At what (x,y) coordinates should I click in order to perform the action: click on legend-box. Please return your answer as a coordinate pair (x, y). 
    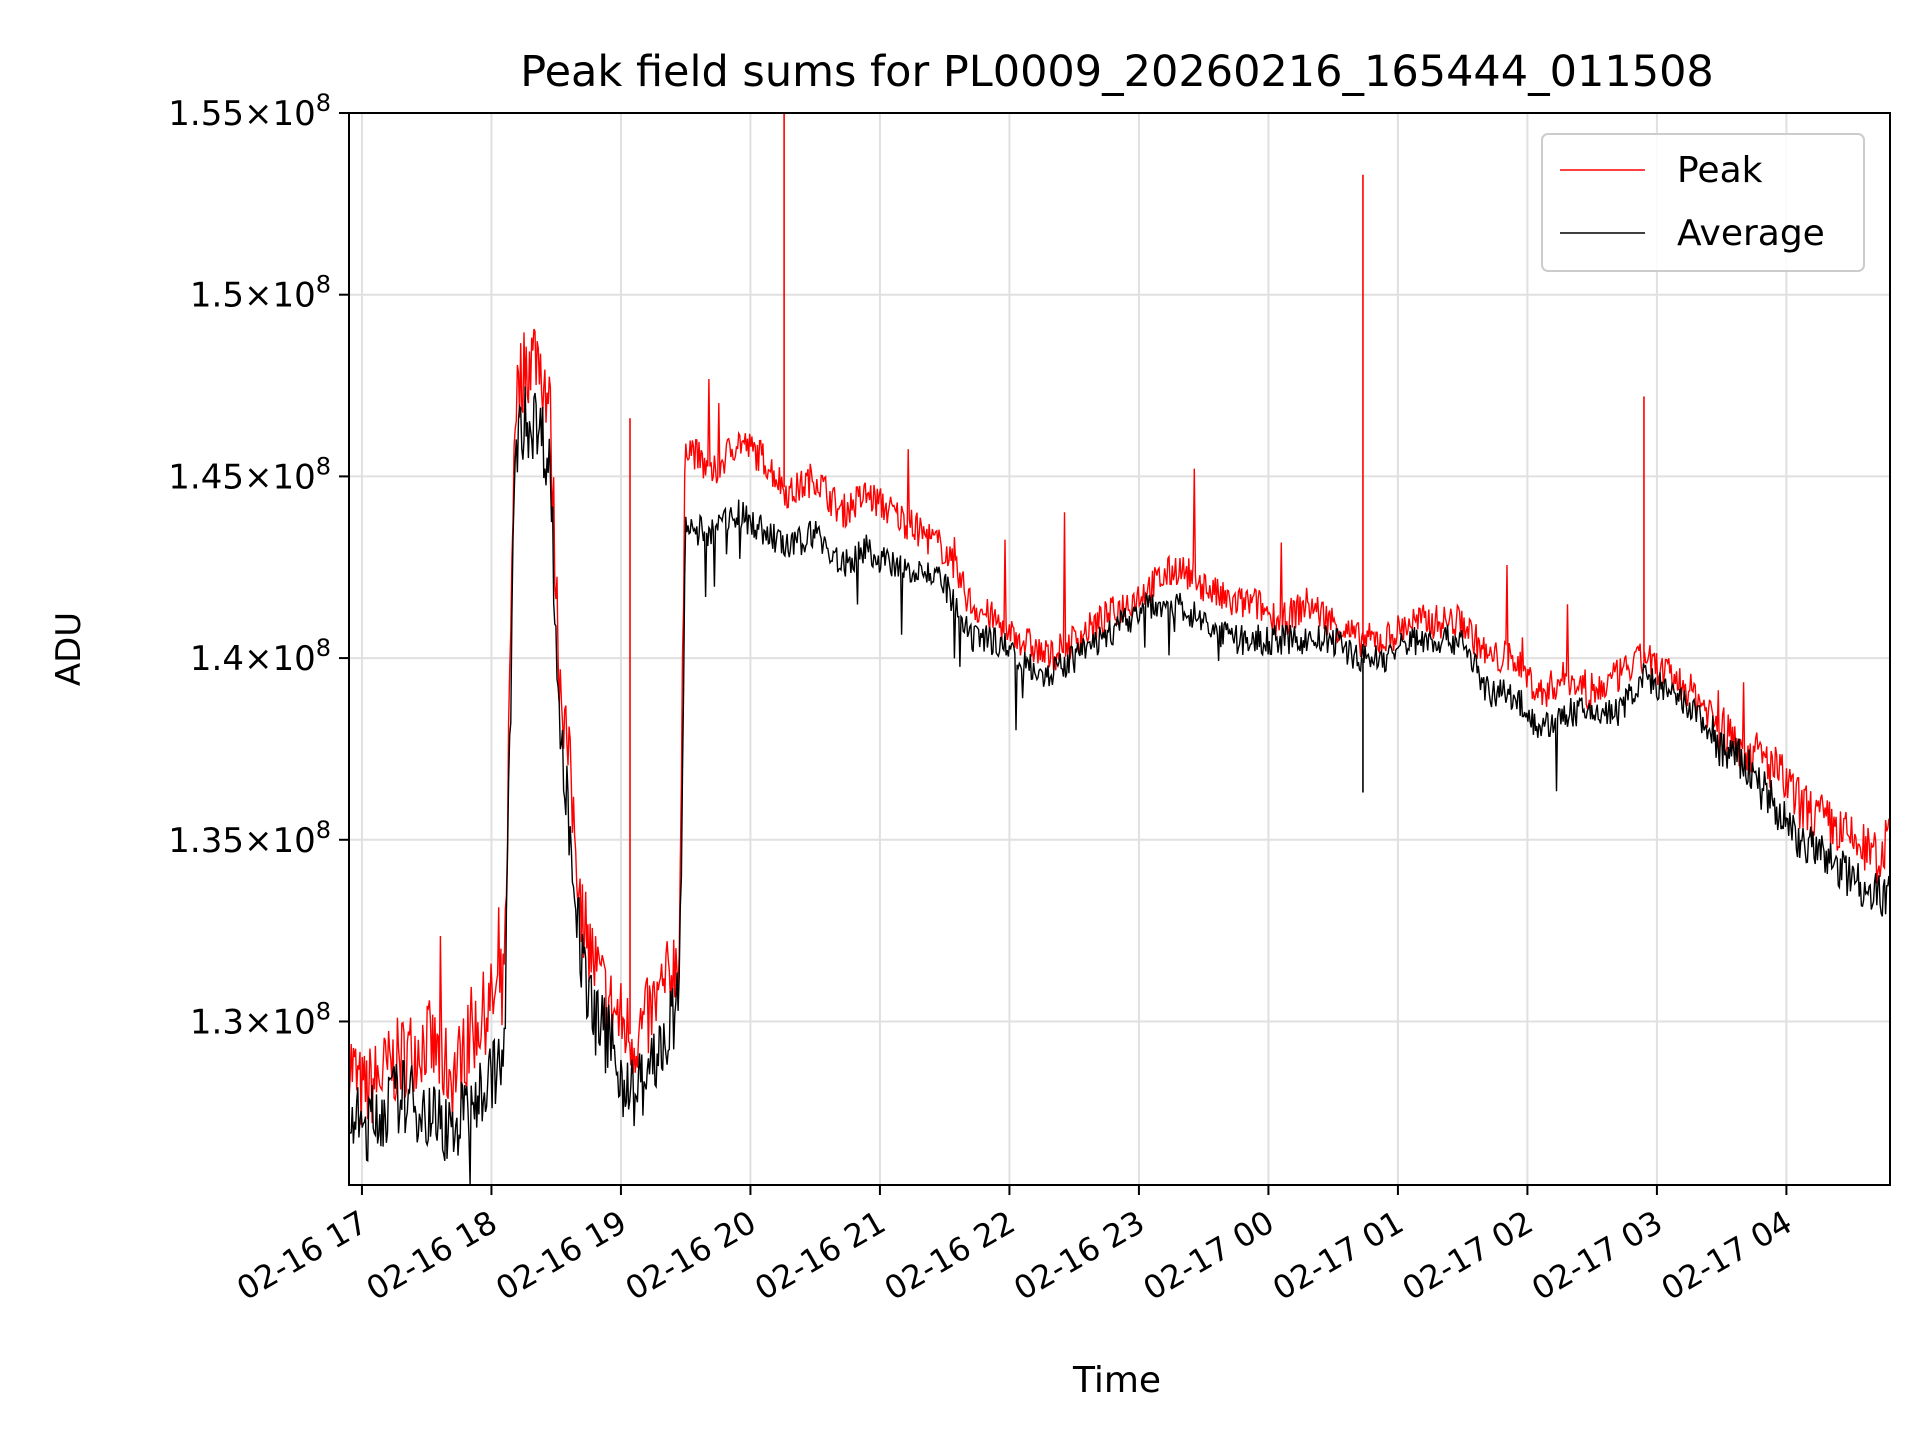
    Looking at the image, I should click on (1703, 202).